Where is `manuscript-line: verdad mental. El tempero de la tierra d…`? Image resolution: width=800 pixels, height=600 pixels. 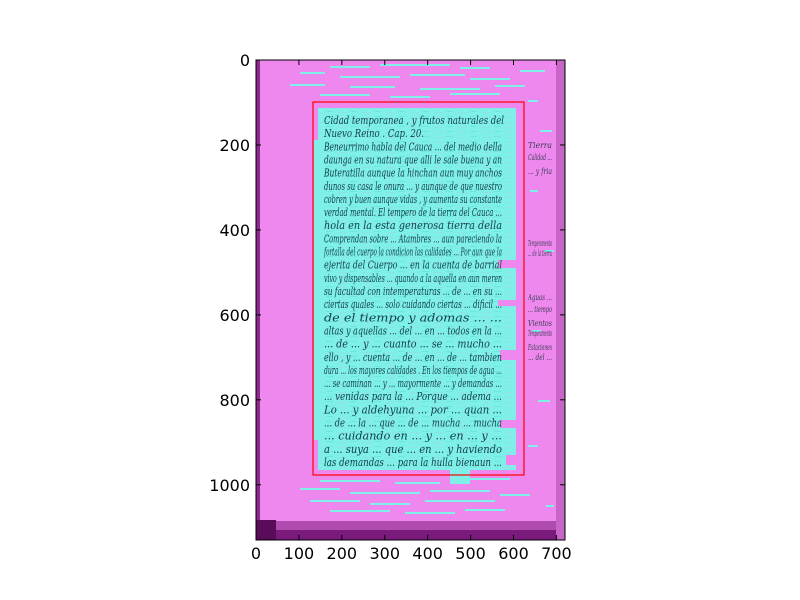
manuscript-line: verdad mental. El tempero de la tierra d… is located at coordinates (413, 212).